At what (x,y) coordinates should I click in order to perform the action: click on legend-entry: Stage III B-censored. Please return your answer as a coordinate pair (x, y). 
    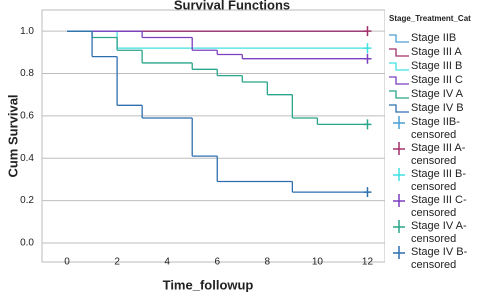
    Looking at the image, I should click on (443, 180).